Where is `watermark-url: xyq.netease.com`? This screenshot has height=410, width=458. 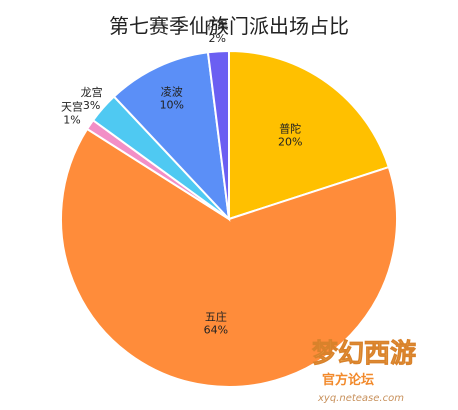 watermark-url: xyq.netease.com is located at coordinates (360, 398).